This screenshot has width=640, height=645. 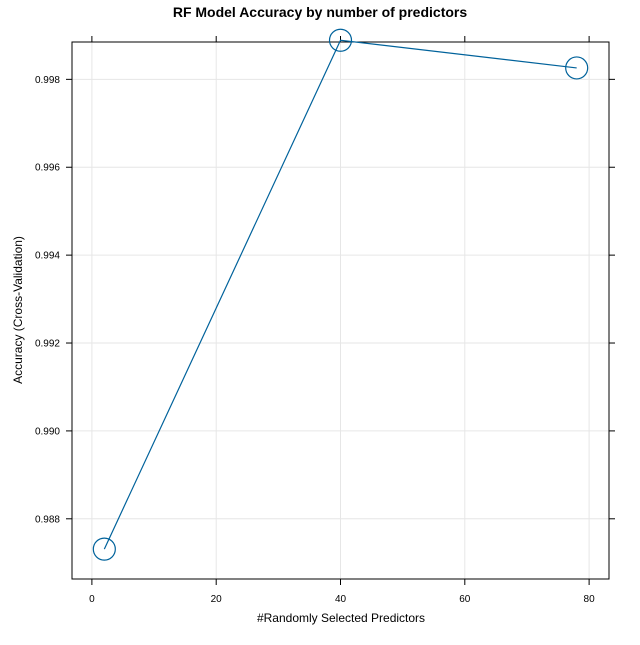 I want to click on y-tick-label: 0.990, so click(x=47, y=431).